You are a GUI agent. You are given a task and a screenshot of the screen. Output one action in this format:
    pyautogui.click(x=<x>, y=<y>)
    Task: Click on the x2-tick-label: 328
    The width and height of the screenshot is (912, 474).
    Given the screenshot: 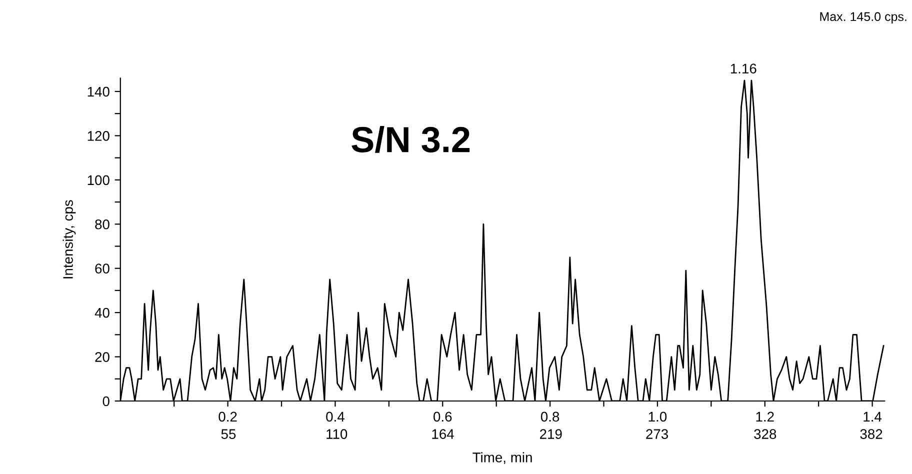 What is the action you would take?
    pyautogui.click(x=765, y=434)
    